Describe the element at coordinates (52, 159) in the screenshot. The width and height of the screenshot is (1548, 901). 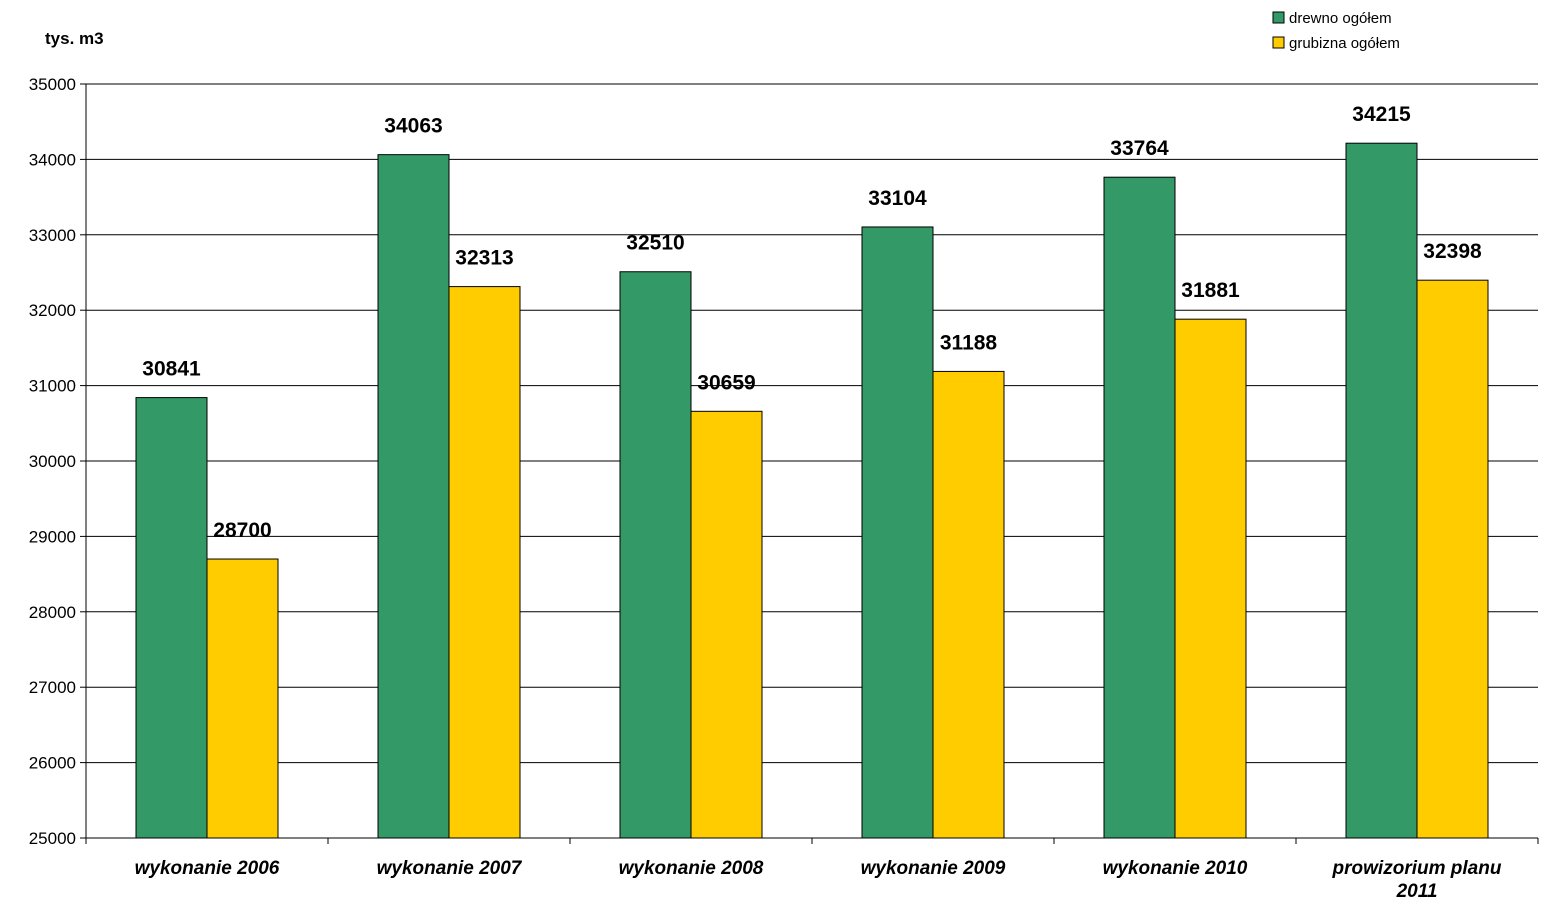
I see `y-tick-label: 34000` at that location.